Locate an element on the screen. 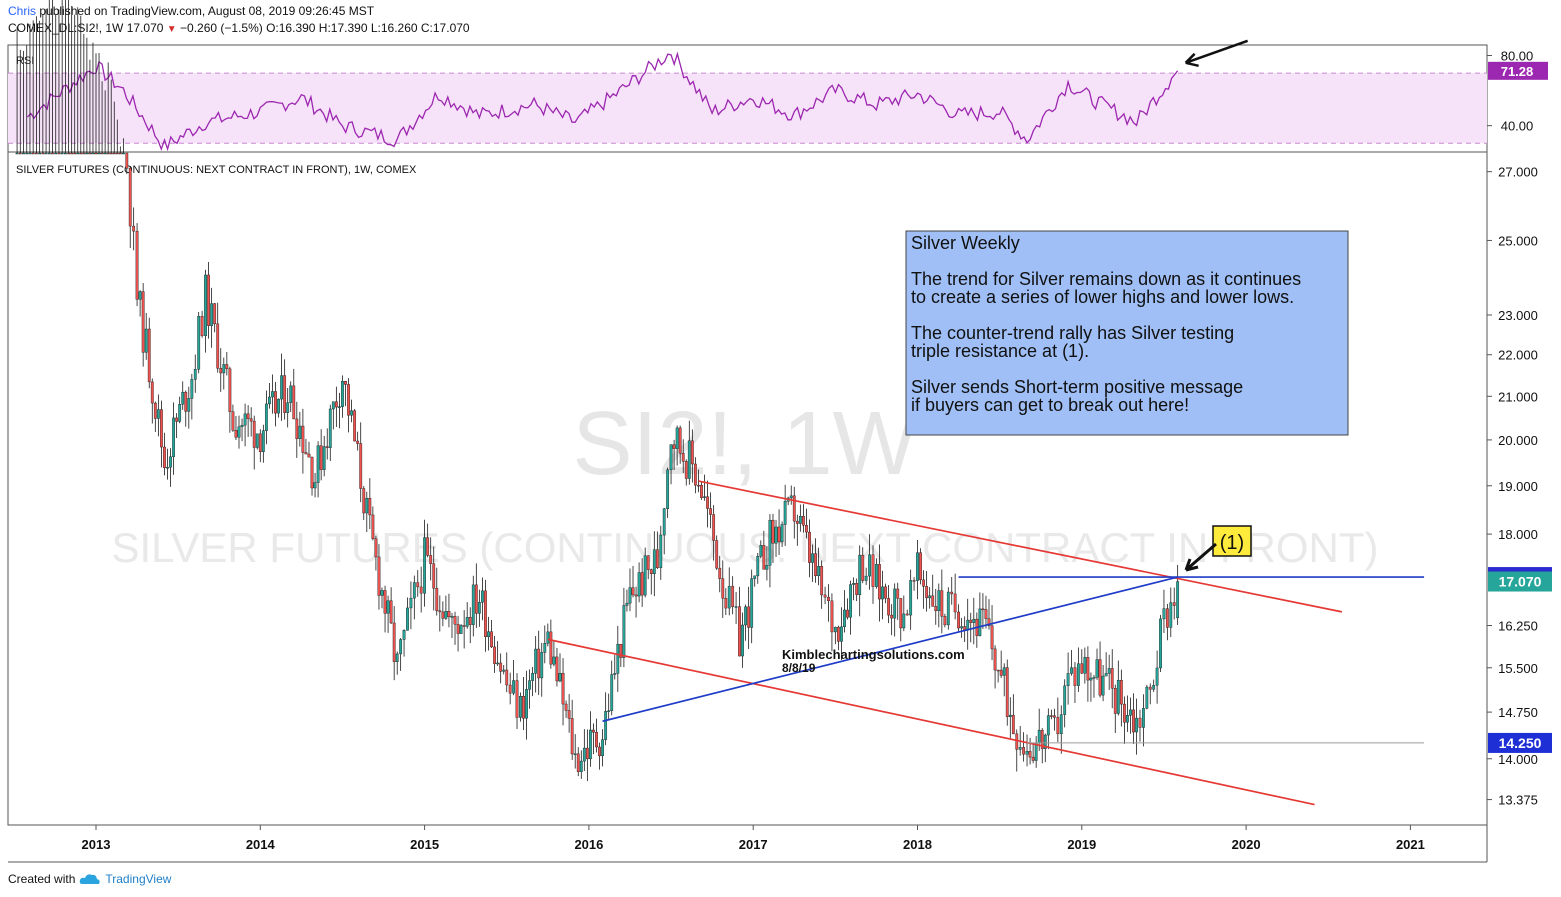  callout-arrow-icon is located at coordinates (1200, 557).